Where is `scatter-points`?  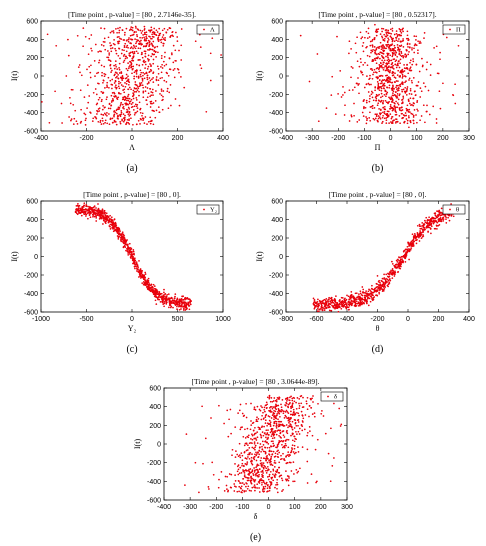 scatter-points is located at coordinates (133, 256).